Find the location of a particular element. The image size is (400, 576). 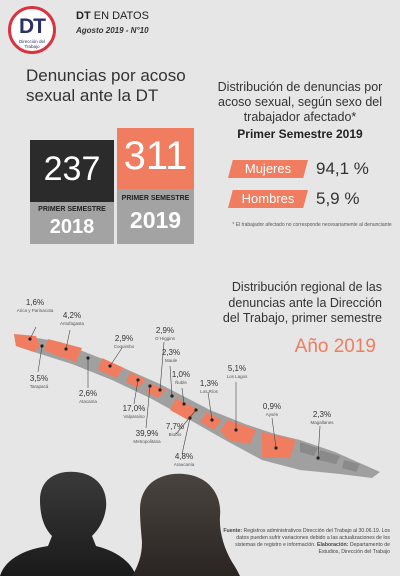

region-label: 4,2% Antofagasta is located at coordinates (72, 318).